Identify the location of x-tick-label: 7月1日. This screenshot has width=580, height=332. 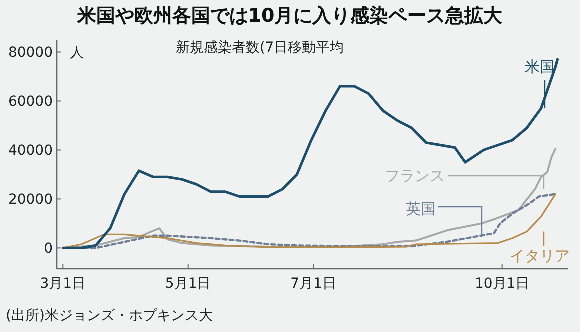
(313, 284).